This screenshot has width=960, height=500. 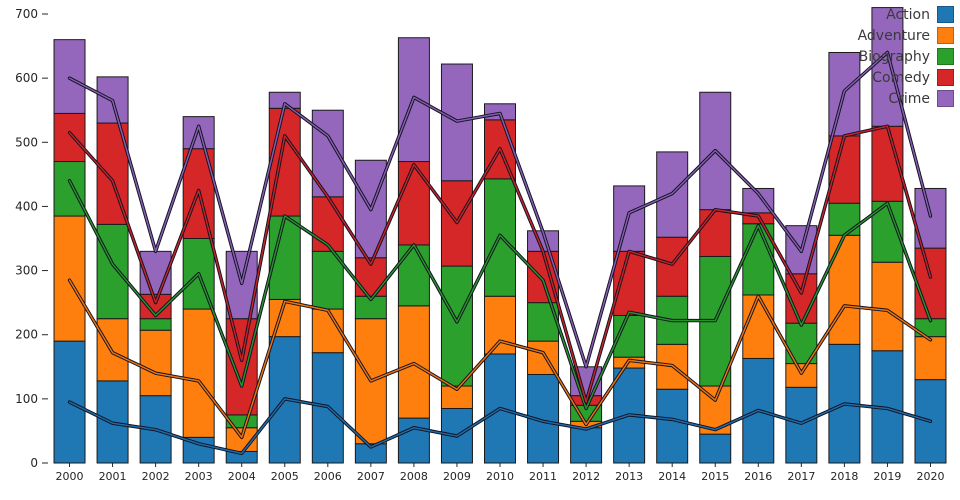 What do you see at coordinates (894, 56) in the screenshot?
I see `legend-label: Biography` at bounding box center [894, 56].